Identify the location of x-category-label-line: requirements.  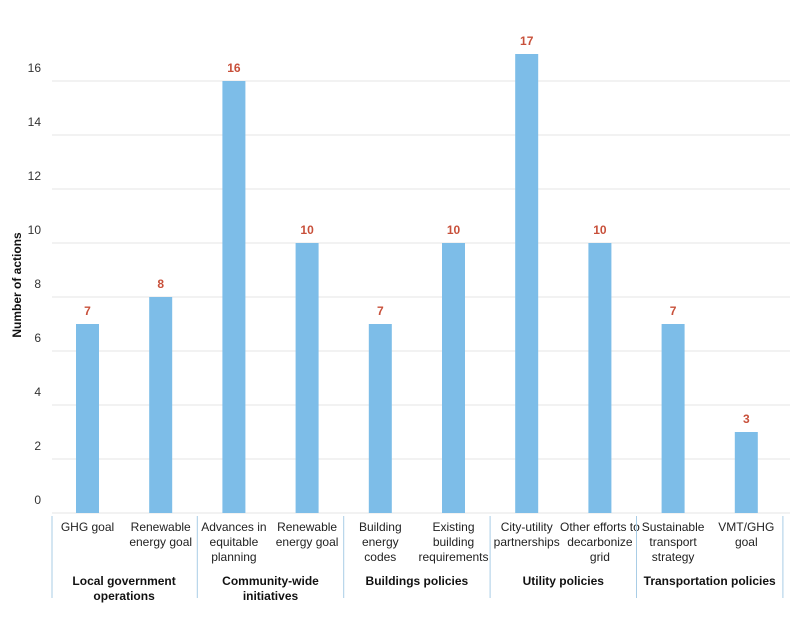
(453, 557).